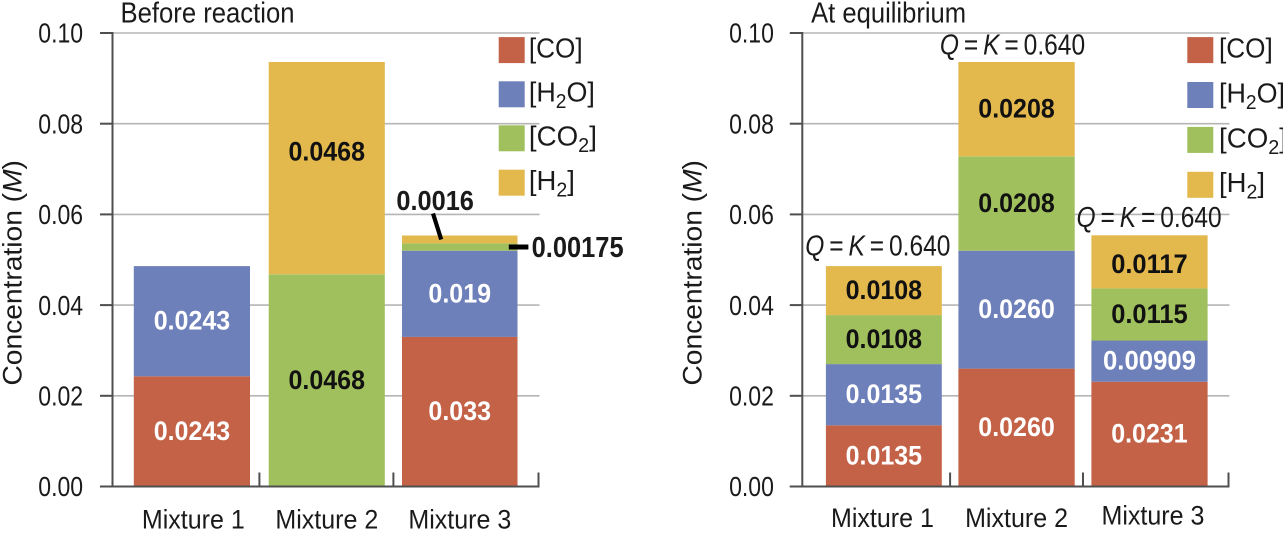 The height and width of the screenshot is (535, 1283). I want to click on svg-text: 0.0016, so click(435, 200).